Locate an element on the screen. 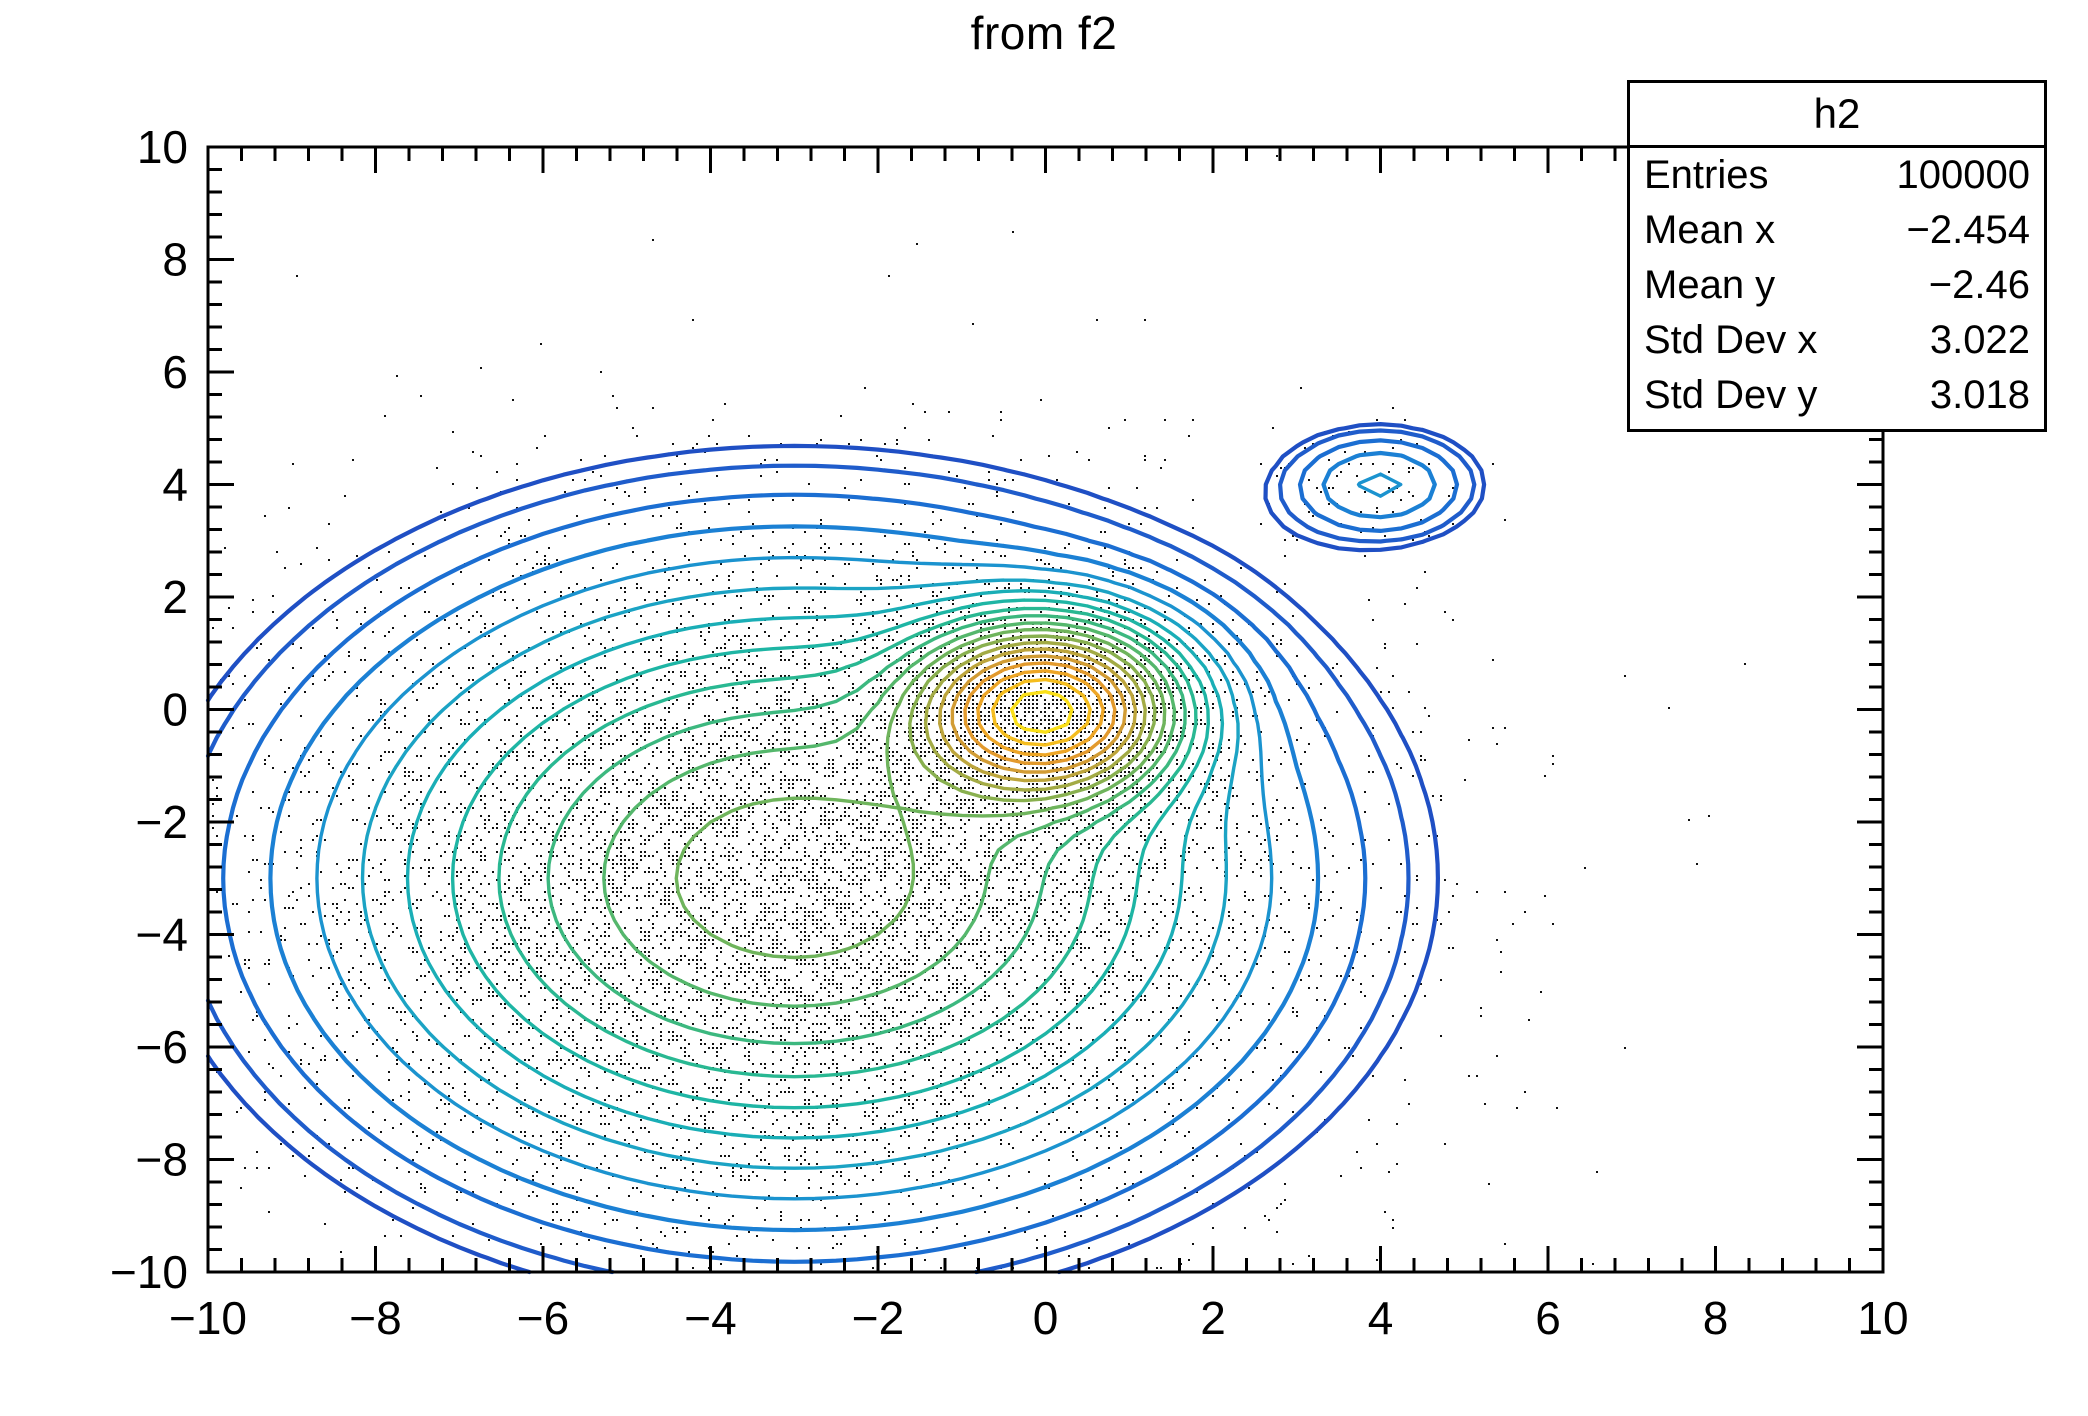 The height and width of the screenshot is (1416, 2088). y-tick-label: 8 is located at coordinates (175, 260).